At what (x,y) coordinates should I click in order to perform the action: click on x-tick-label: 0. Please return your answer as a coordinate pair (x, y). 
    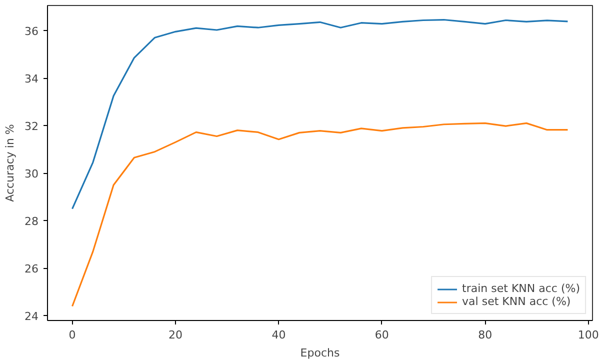
    Looking at the image, I should click on (72, 335).